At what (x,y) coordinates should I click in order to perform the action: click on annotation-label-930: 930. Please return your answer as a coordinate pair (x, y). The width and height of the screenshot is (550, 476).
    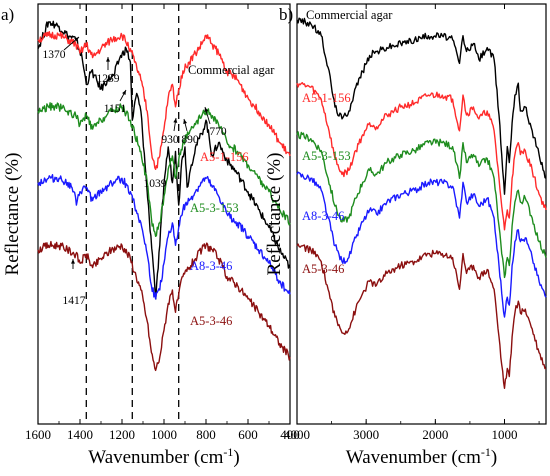
    Looking at the image, I should click on (170, 140).